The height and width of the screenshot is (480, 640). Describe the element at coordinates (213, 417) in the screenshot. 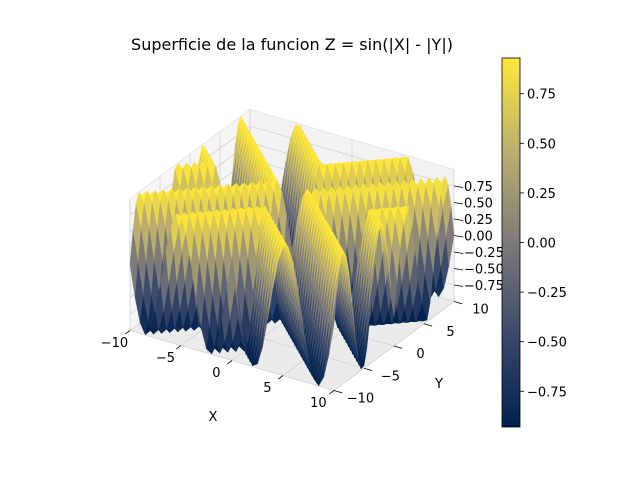

I see `x-axis-label: X` at that location.